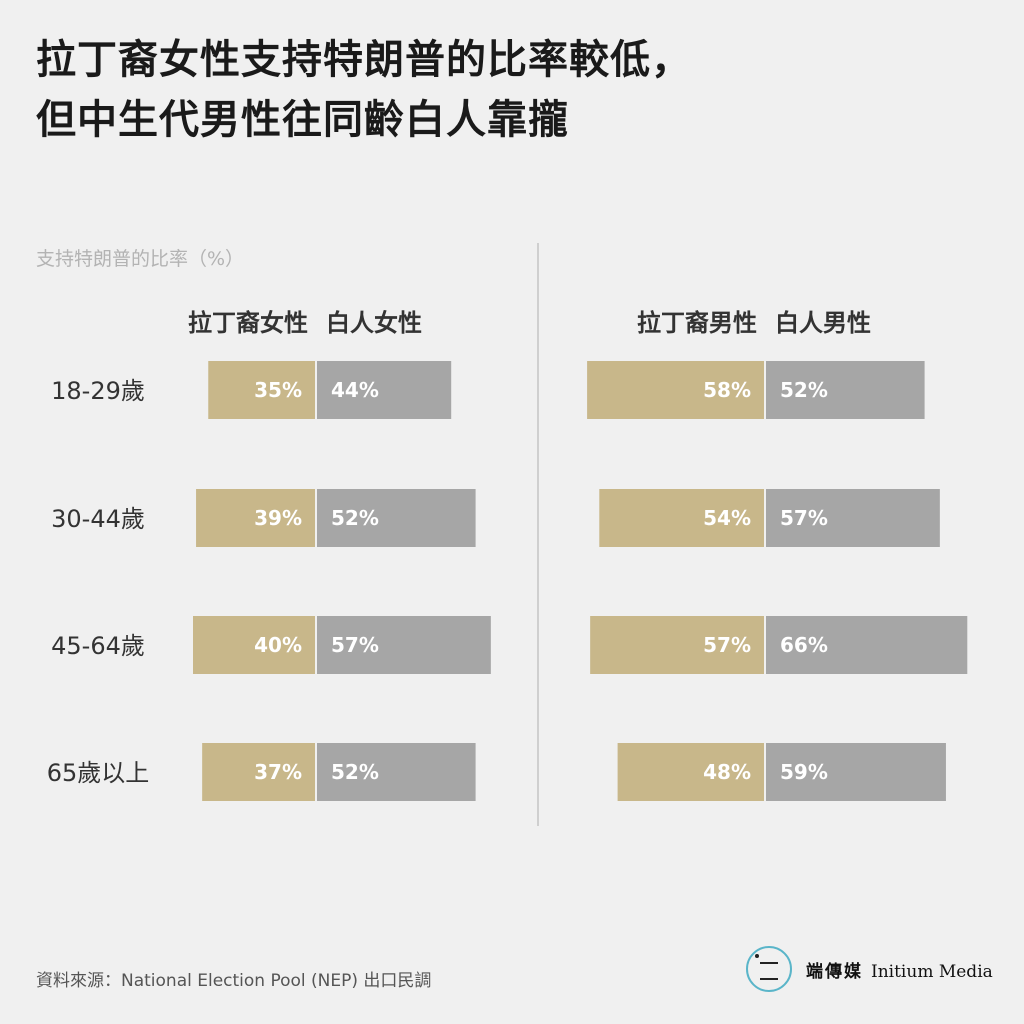 The width and height of the screenshot is (1024, 1024). I want to click on data-label-latino: 57%, so click(727, 645).